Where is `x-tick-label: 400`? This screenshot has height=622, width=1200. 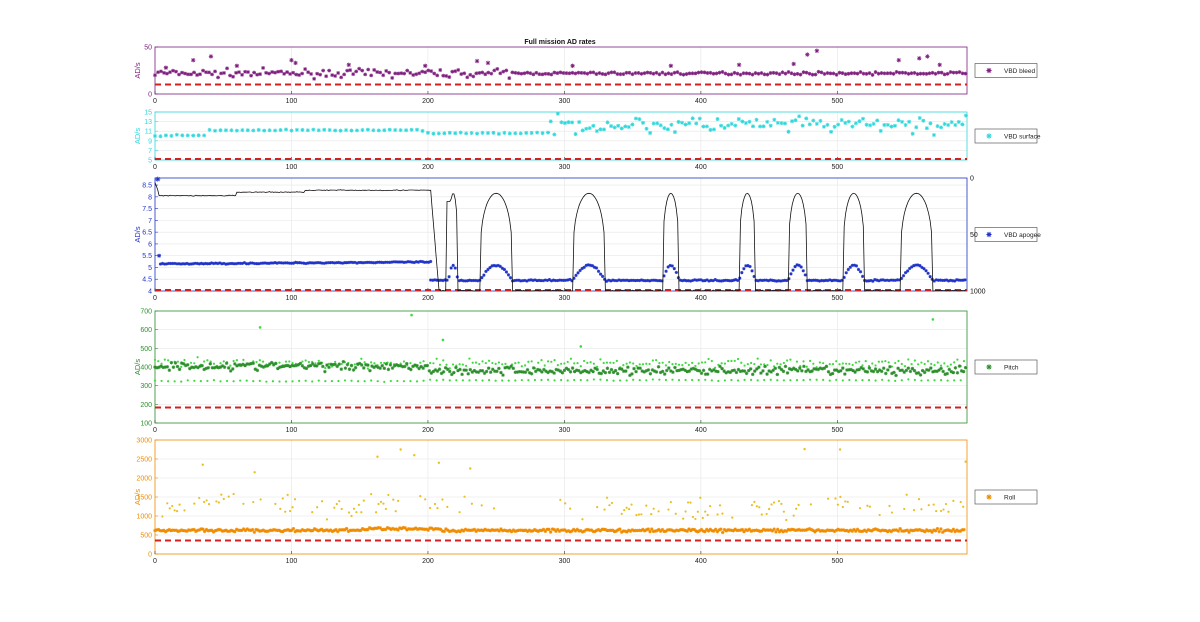 x-tick-label: 400 is located at coordinates (701, 298).